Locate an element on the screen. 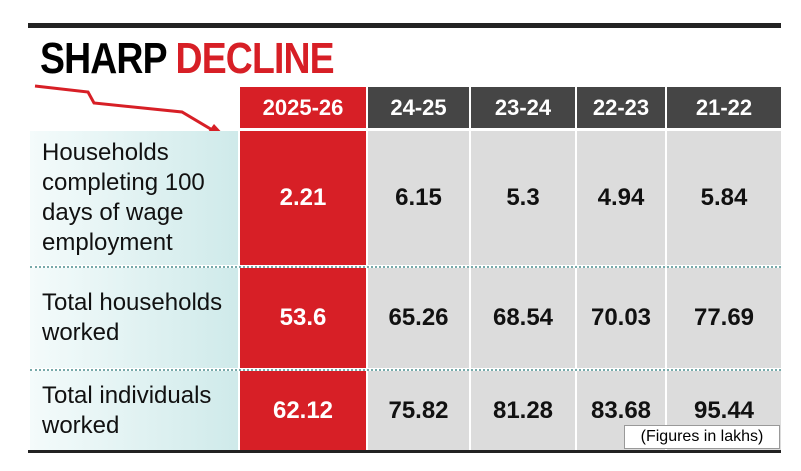  title: SHARP DECLINE is located at coordinates (187, 59).